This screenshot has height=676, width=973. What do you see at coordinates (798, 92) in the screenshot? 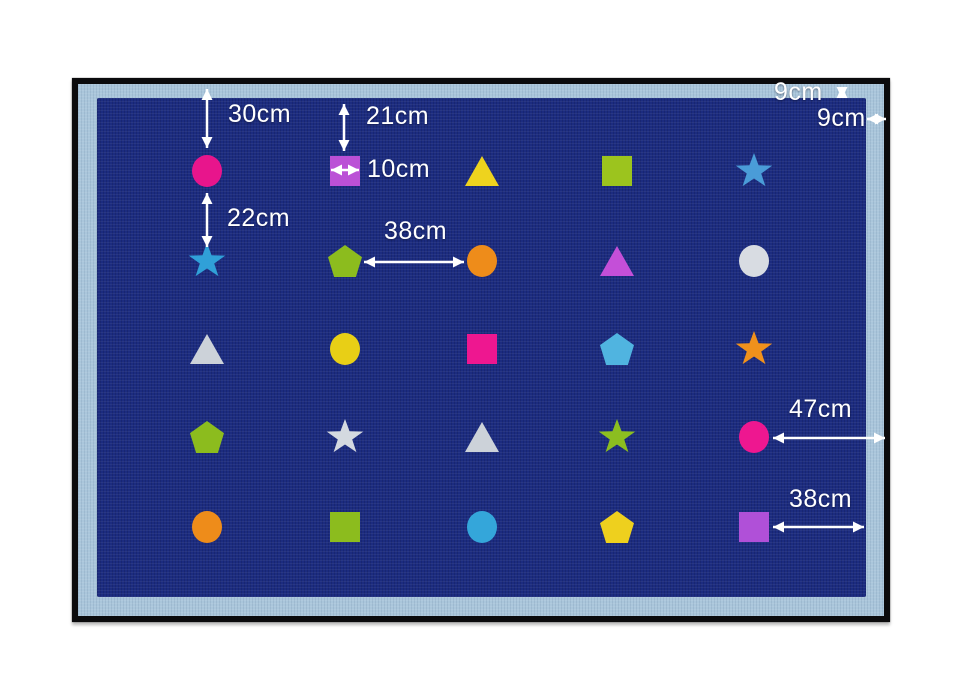
I see `measurement-label-9cm-vertical: 9cm` at bounding box center [798, 92].